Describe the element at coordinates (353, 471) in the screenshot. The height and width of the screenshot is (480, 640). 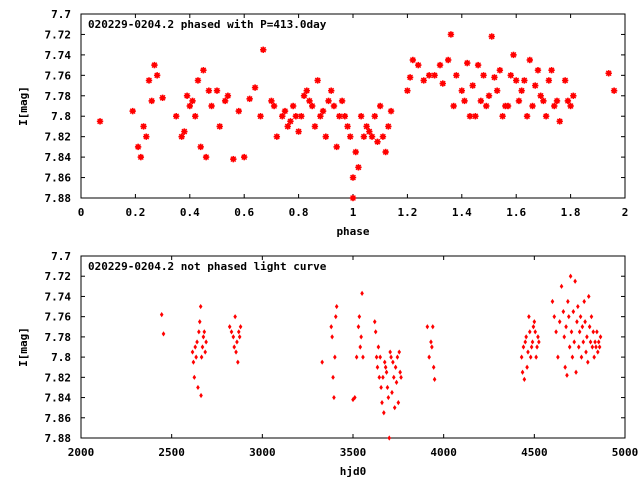
I see `x-axis-label: hjd0` at that location.